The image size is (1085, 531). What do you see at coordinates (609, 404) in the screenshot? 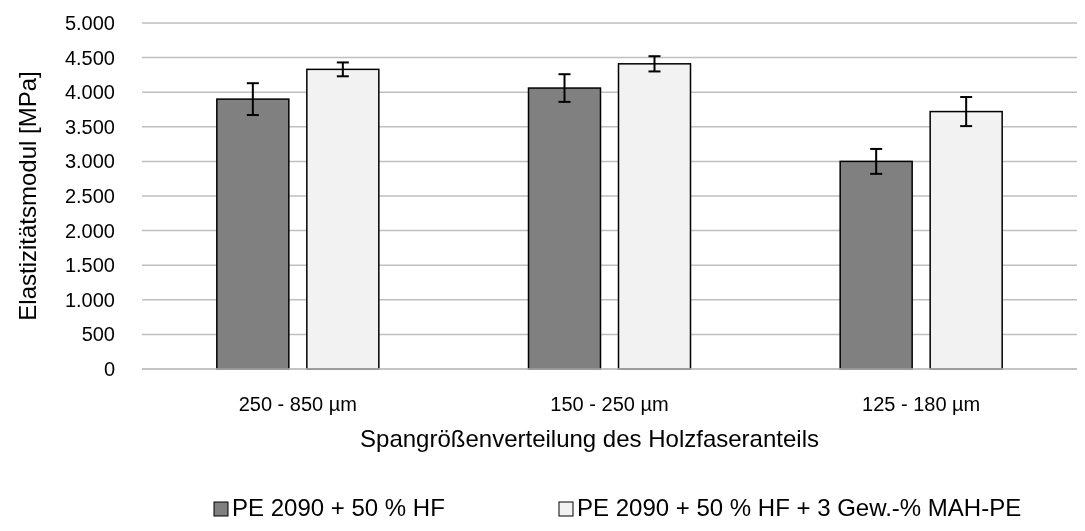
I see `x-tick-label: 150 - 250 µm` at bounding box center [609, 404].